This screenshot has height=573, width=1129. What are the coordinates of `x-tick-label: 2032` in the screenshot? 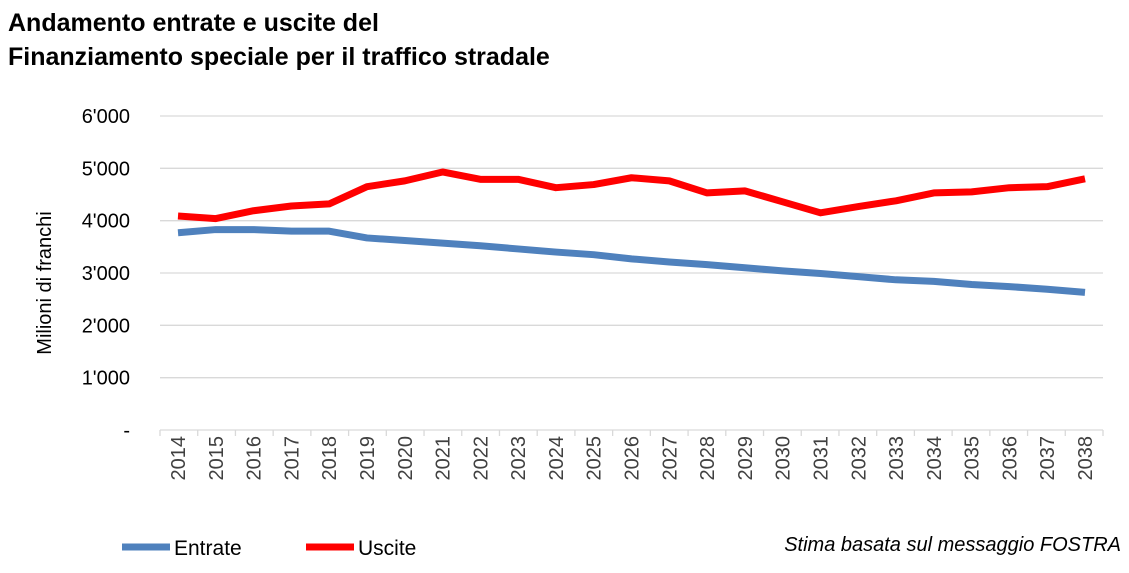 It's located at (859, 458).